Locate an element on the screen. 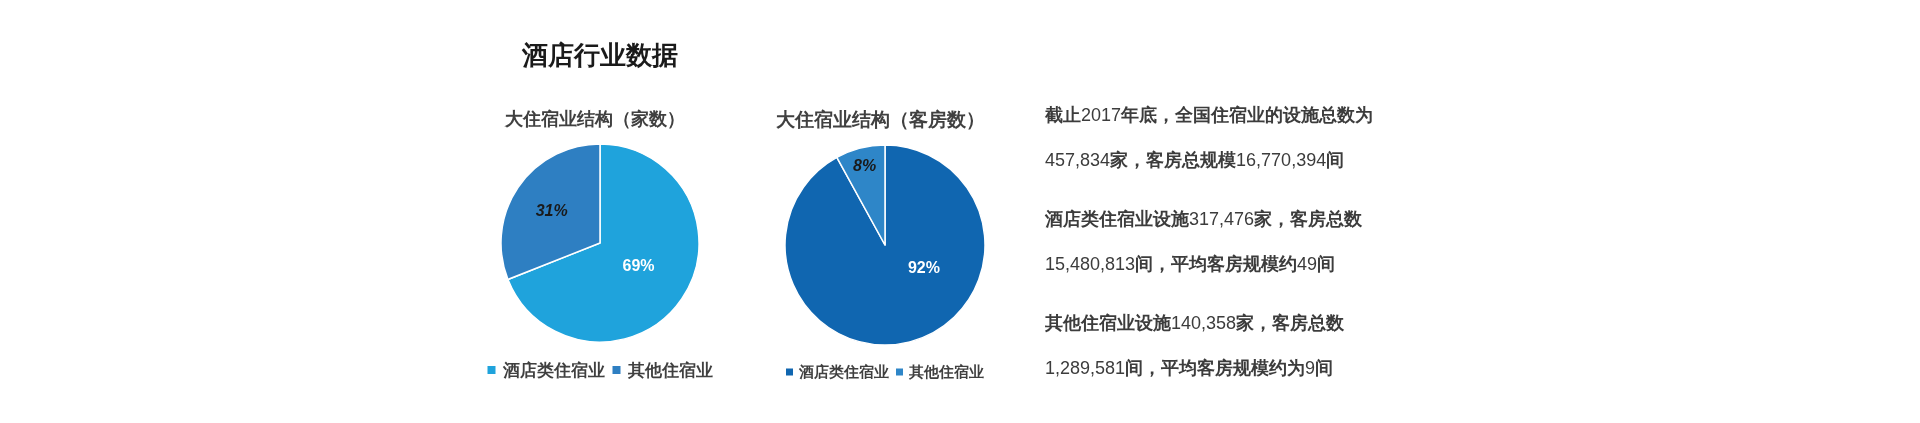 The height and width of the screenshot is (423, 1920). value-label: 92% is located at coordinates (923, 267).